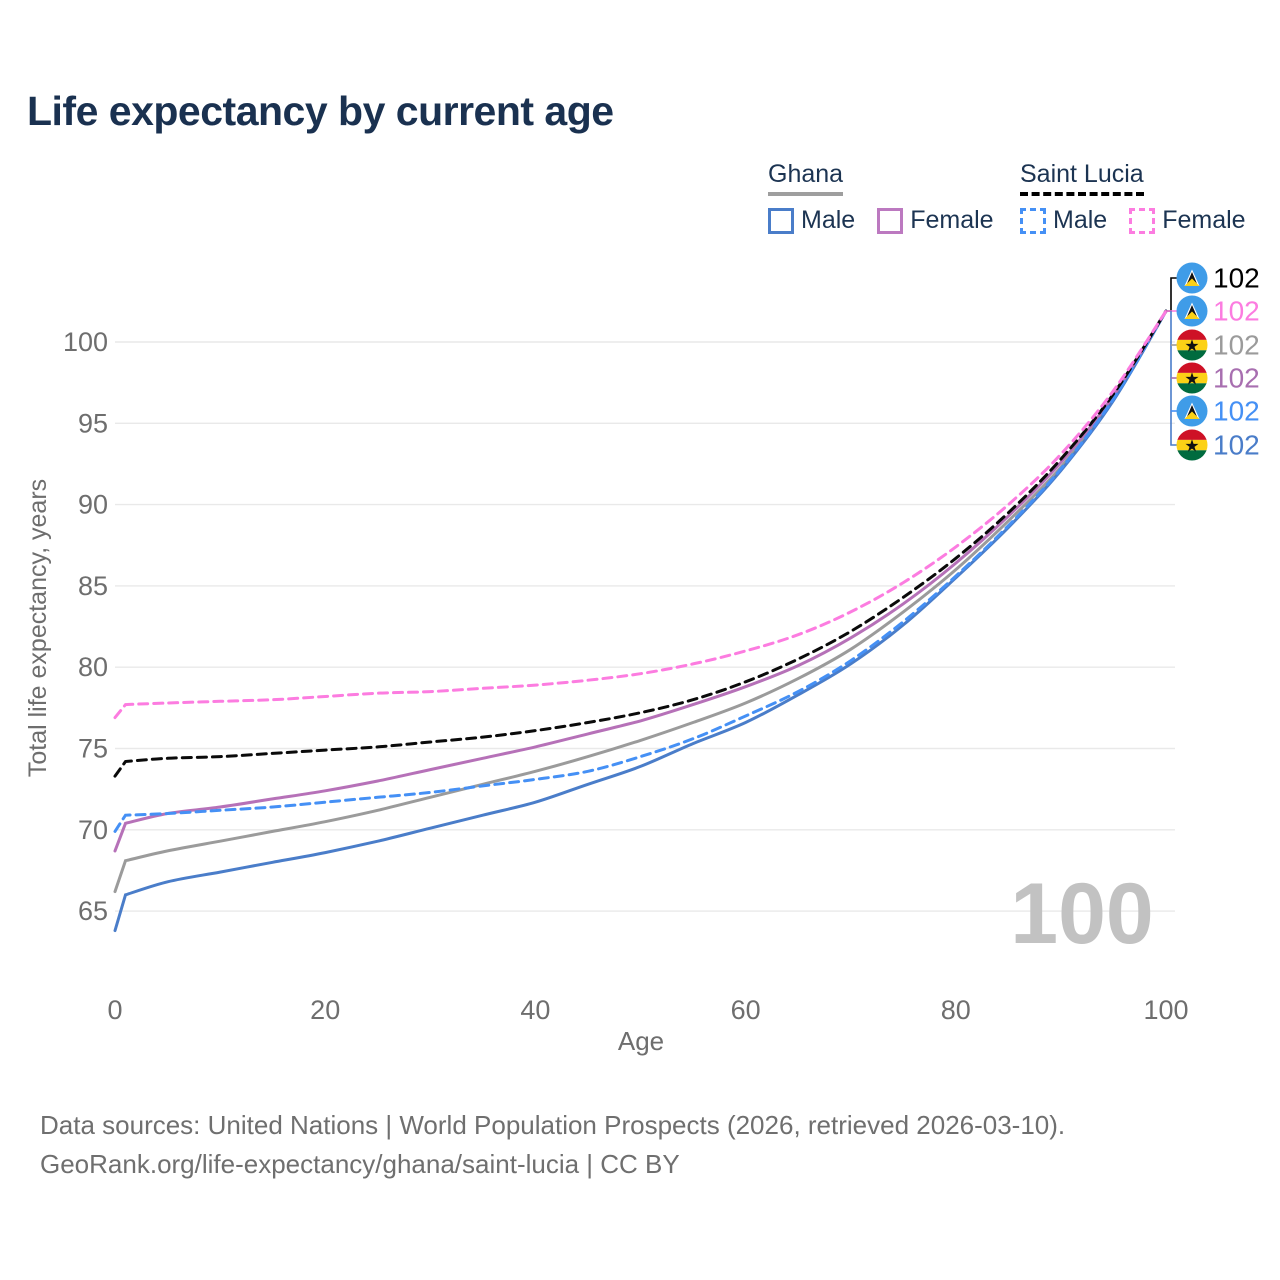  Describe the element at coordinates (1173, 378) in the screenshot. I see `leader-line-lower` at that location.